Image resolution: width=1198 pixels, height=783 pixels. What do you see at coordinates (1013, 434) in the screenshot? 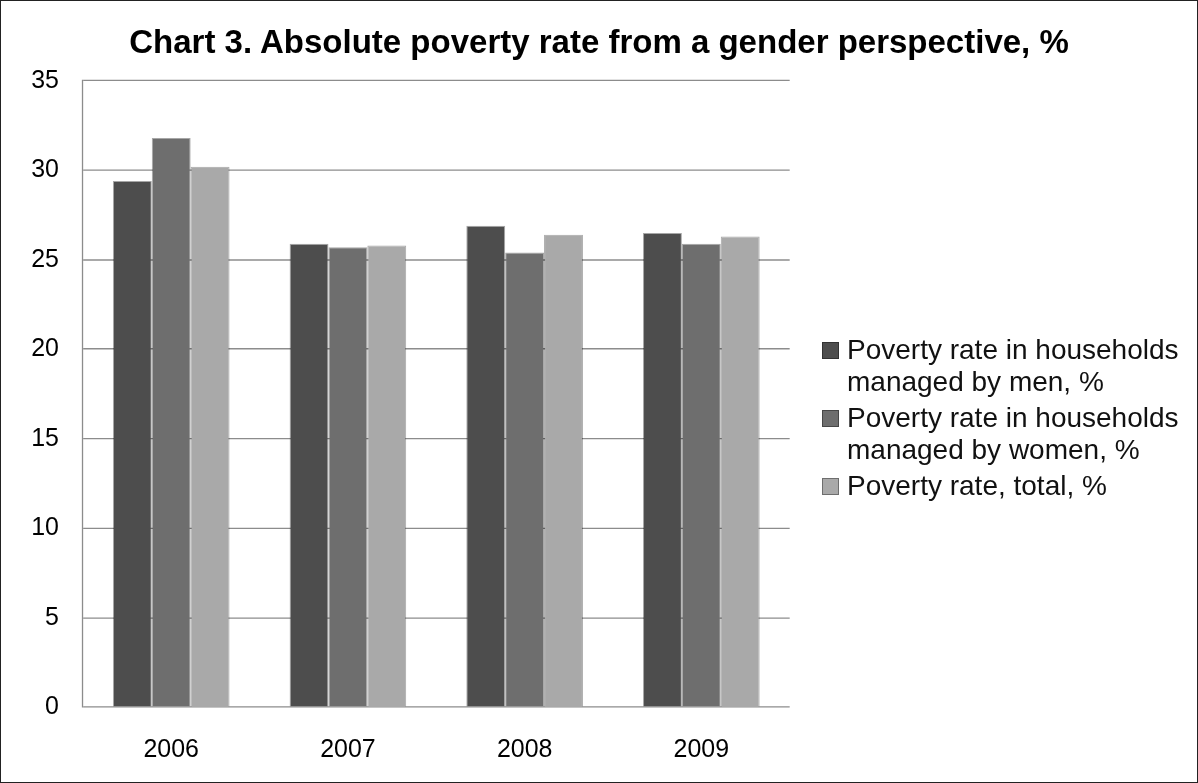
I see `legend-label: Poverty rate in households managed by women, %` at bounding box center [1013, 434].